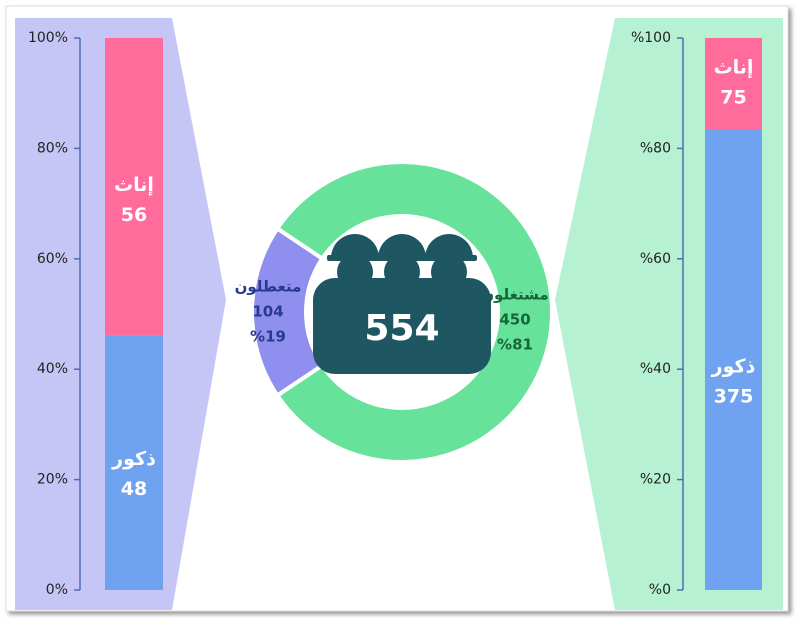  Describe the element at coordinates (267, 312) in the screenshot. I see `slice-value: 104` at that location.